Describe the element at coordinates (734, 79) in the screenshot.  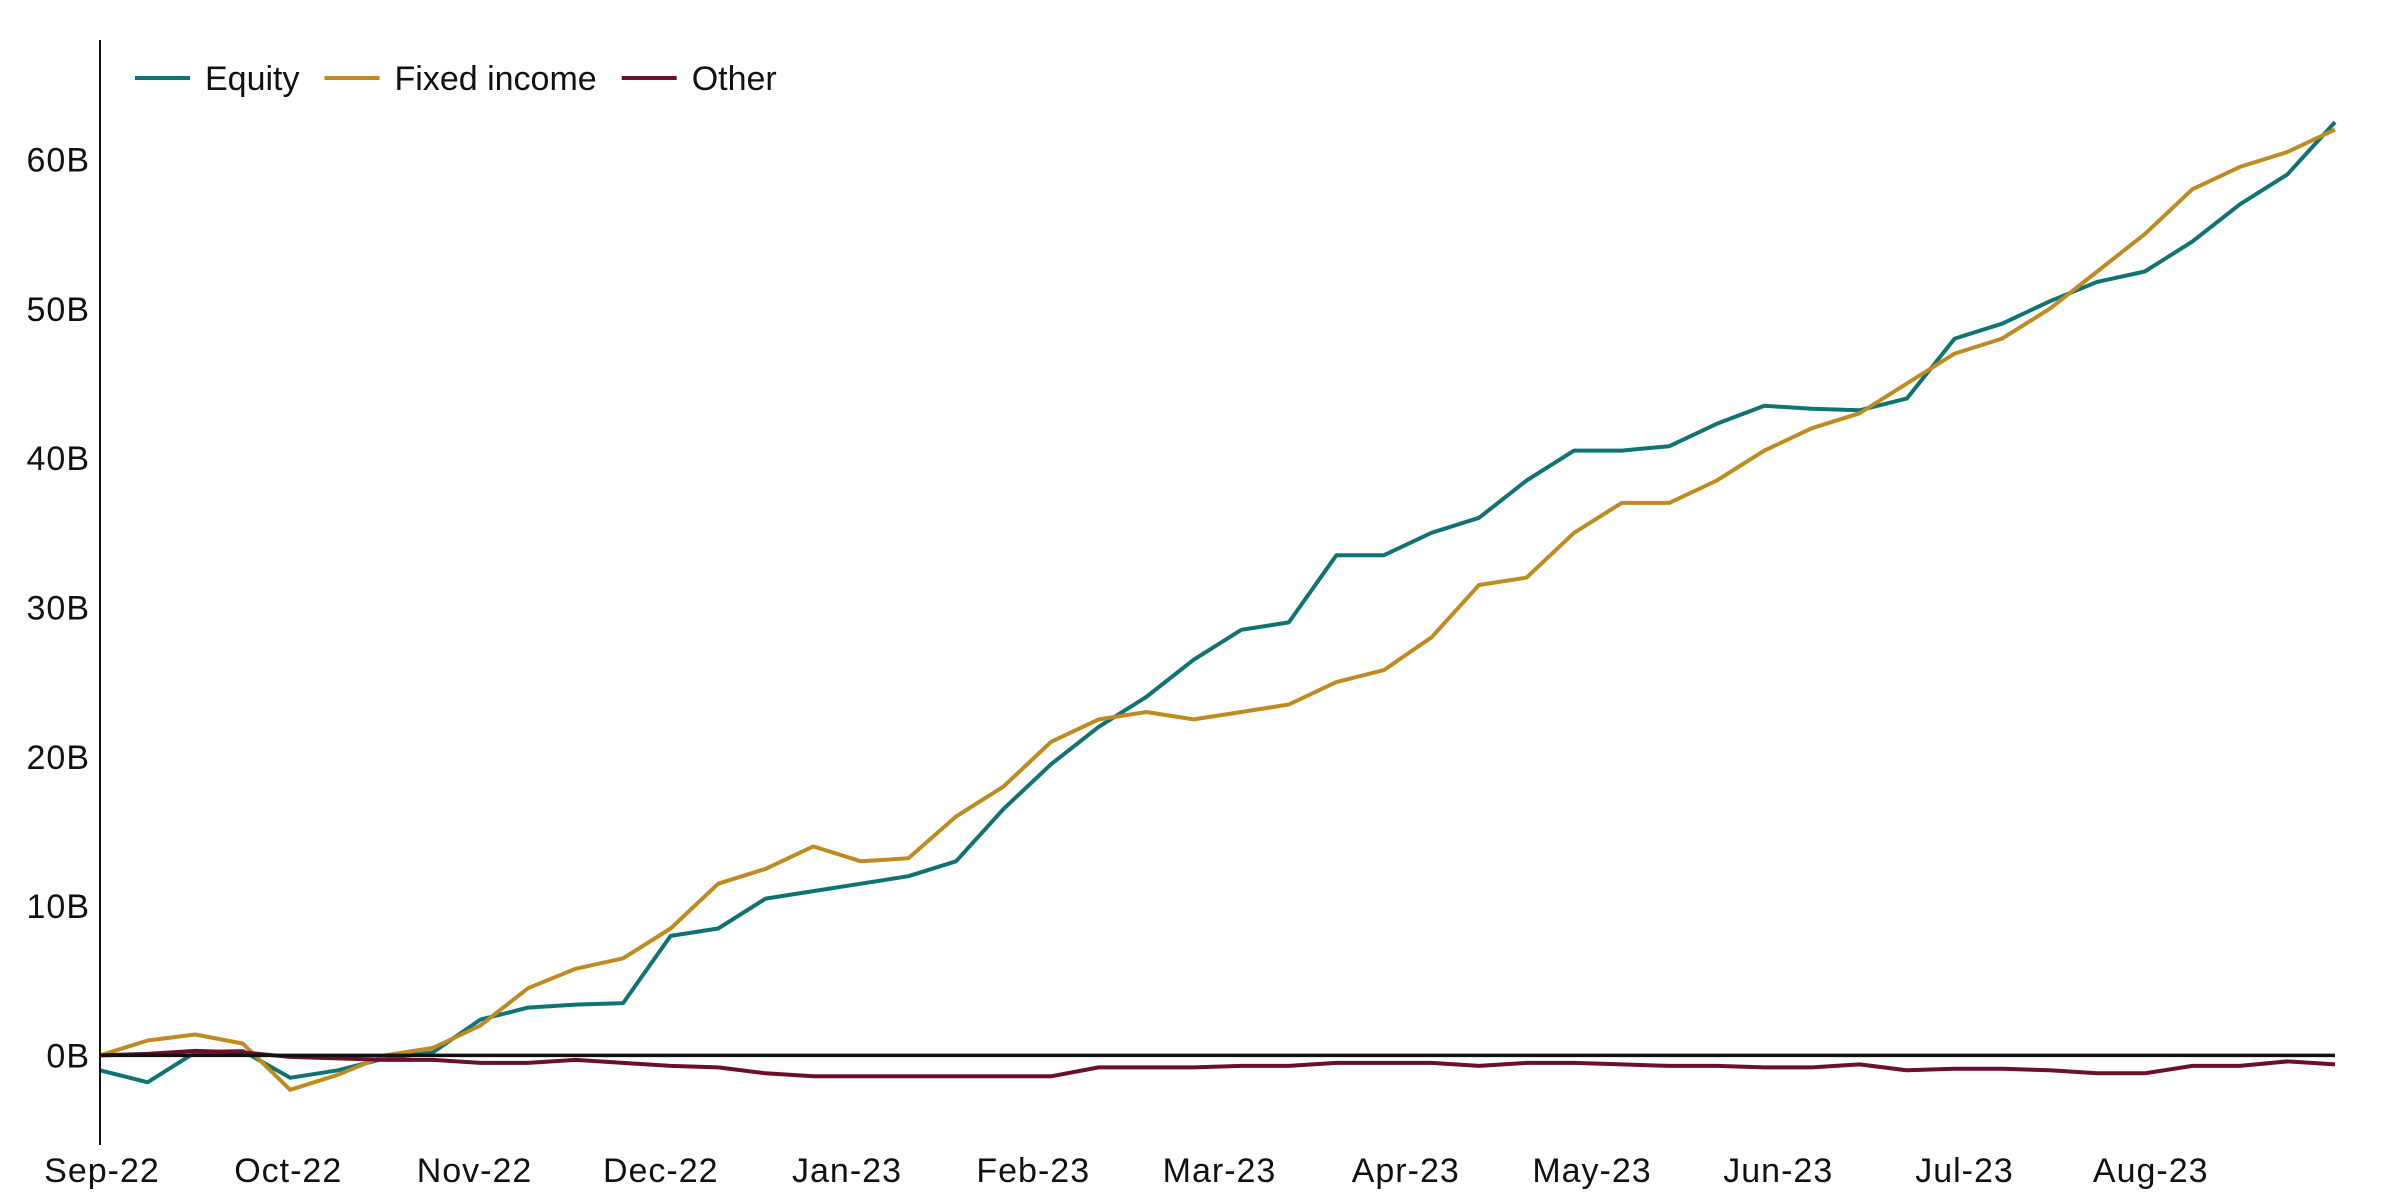
I see `legend-label-other: Other` at that location.